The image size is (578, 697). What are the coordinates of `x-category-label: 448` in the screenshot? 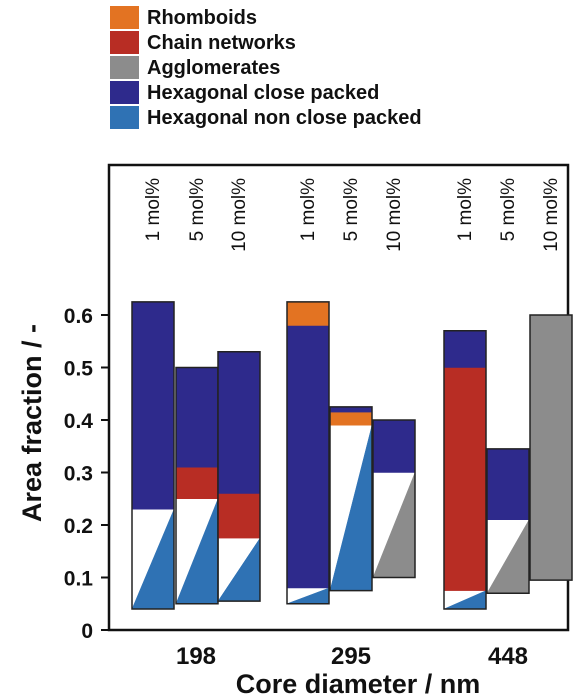 It's located at (508, 656).